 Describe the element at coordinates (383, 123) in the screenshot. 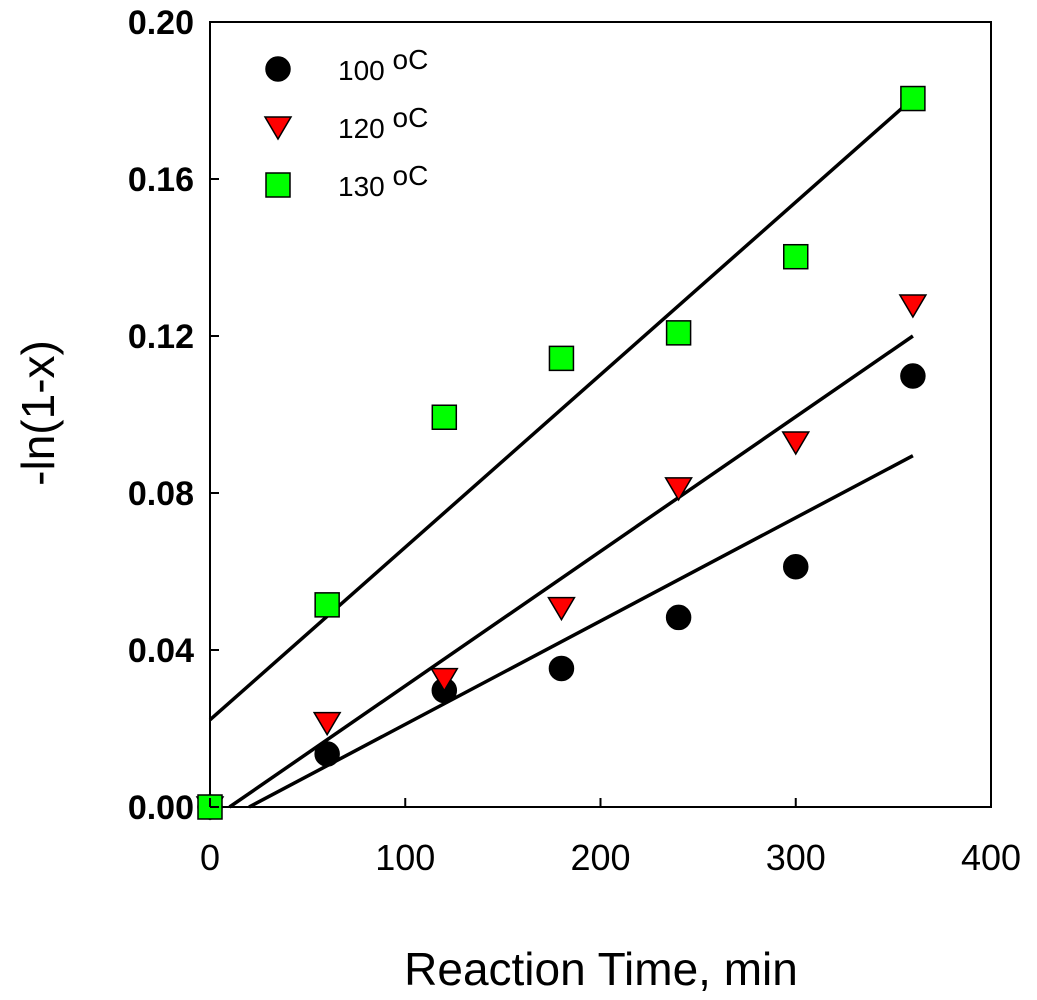

I see `legend-label: 120 oC` at that location.